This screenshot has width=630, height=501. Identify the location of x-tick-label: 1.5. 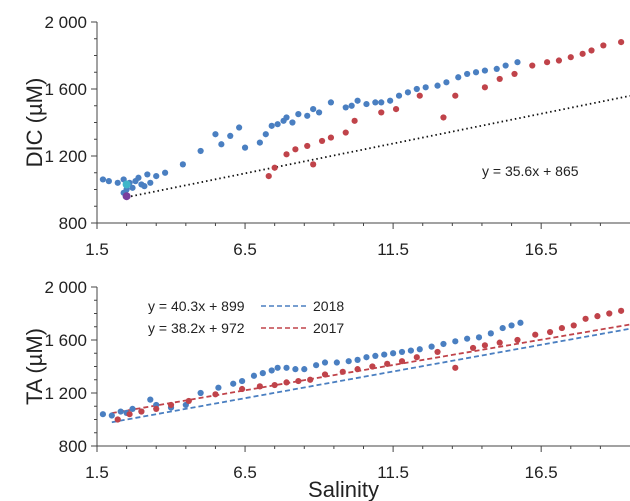
(97, 472).